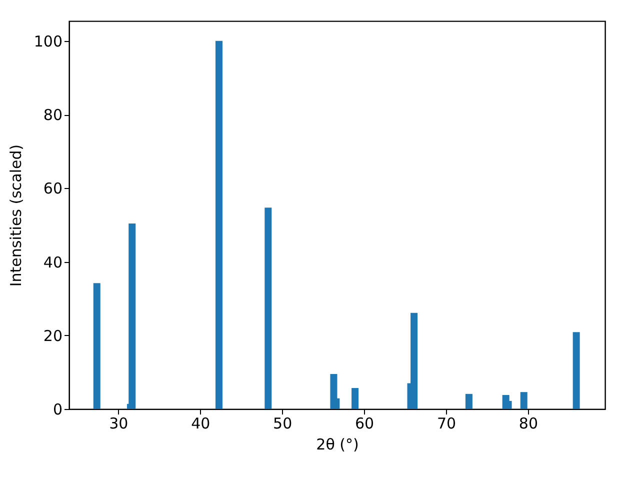 This screenshot has height=480, width=640. Describe the element at coordinates (282, 423) in the screenshot. I see `x-tick-label: 50` at that location.